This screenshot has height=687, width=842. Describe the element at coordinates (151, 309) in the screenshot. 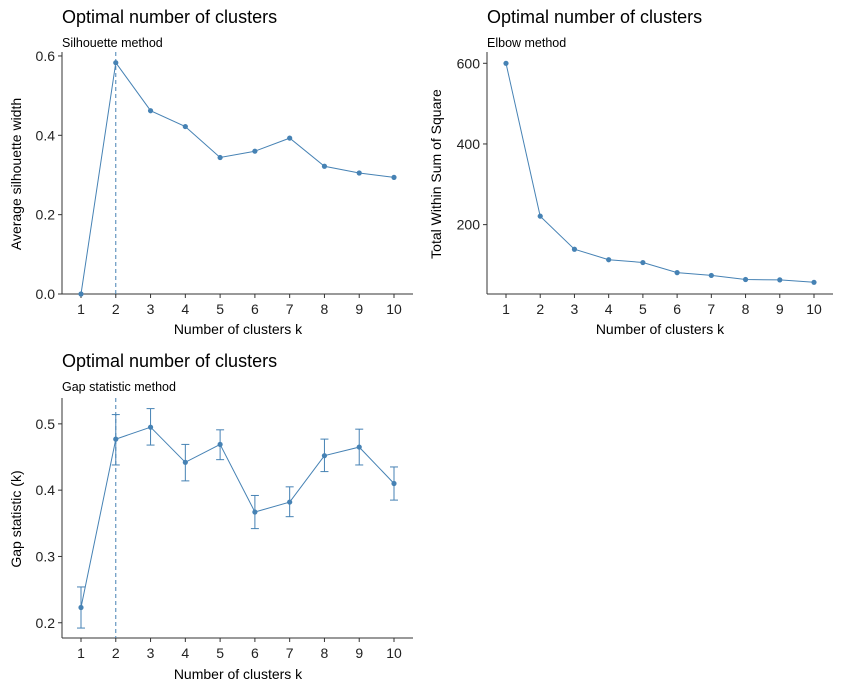

I see `silhouette-x-tick-label: 3` at that location.